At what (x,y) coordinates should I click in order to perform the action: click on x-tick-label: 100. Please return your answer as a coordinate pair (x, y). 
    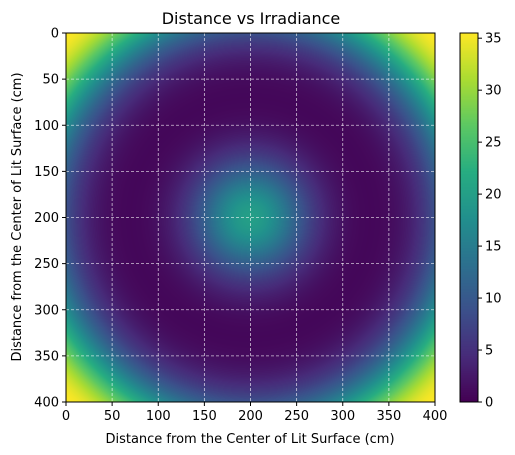
    Looking at the image, I should click on (158, 416).